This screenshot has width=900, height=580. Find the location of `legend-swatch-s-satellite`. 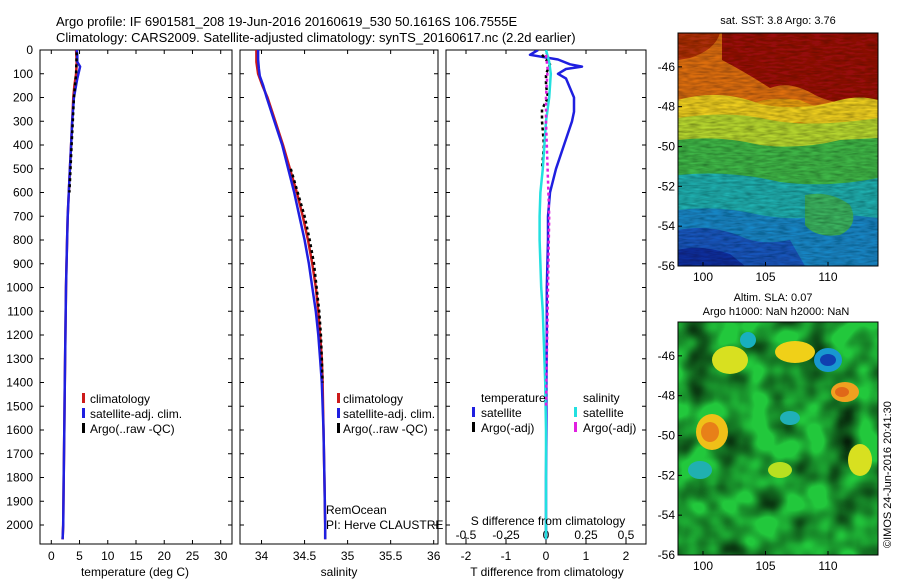

legend-swatch-s-satellite is located at coordinates (575, 412).